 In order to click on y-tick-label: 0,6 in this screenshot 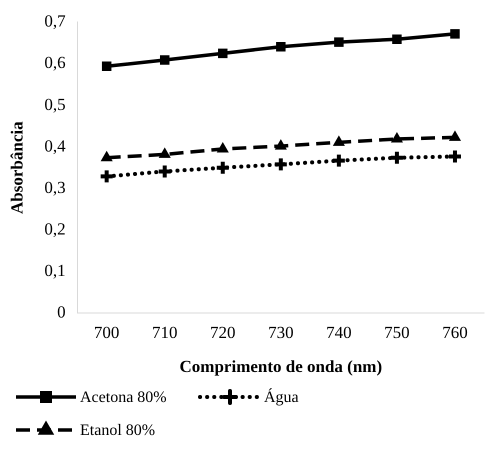, I will do `click(55, 62)`.